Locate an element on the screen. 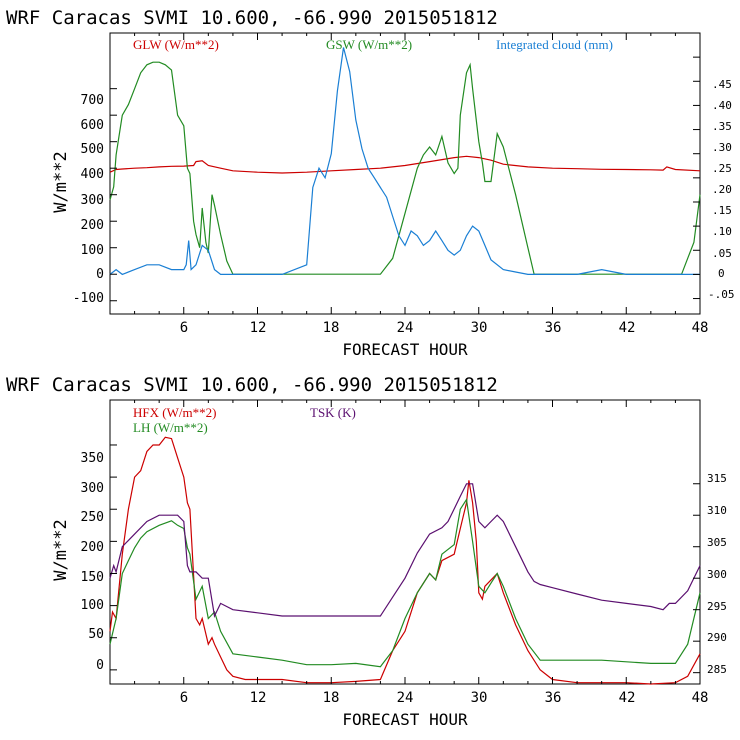  legend-entry-tsk: TSK (K) is located at coordinates (333, 412).